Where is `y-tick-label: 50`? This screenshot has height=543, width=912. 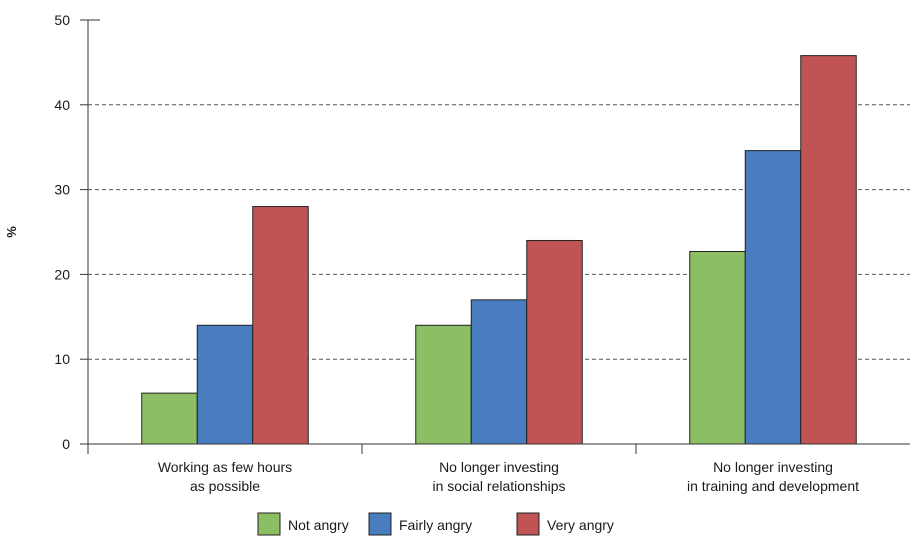
y-tick-label: 50 is located at coordinates (62, 20).